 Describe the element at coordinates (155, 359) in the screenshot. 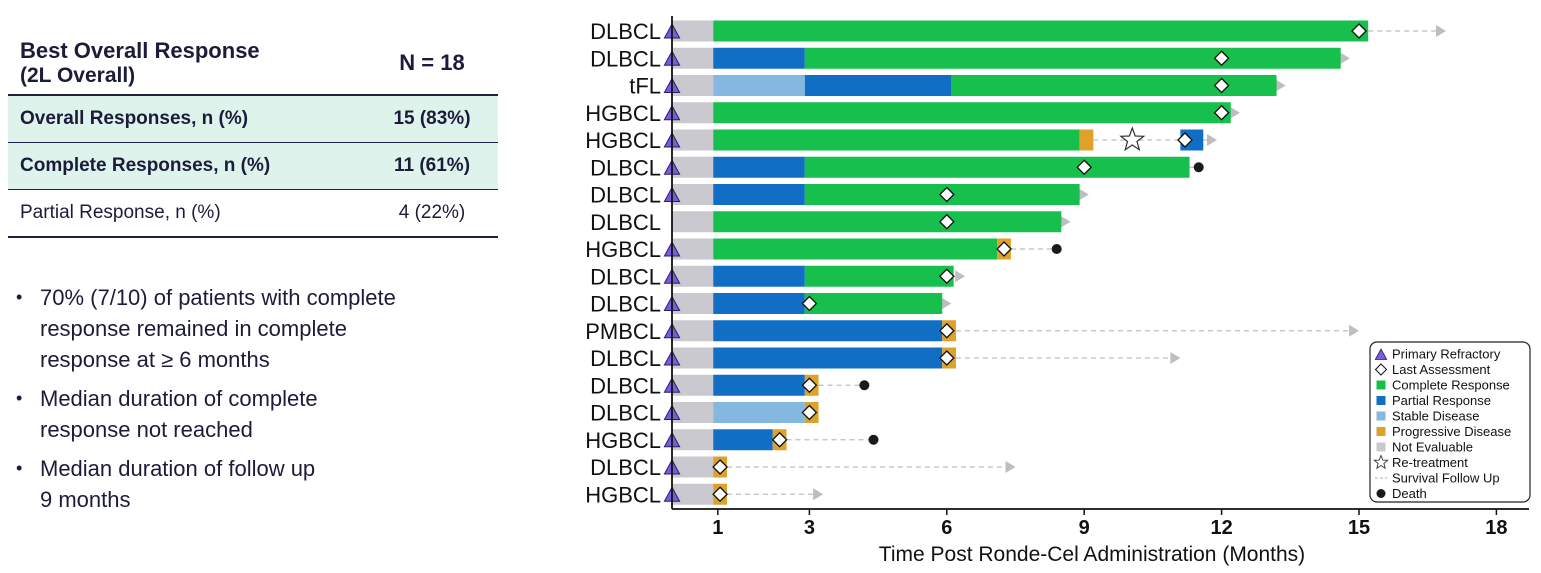

I see `bullet-line: response at ≥ 6 months` at that location.